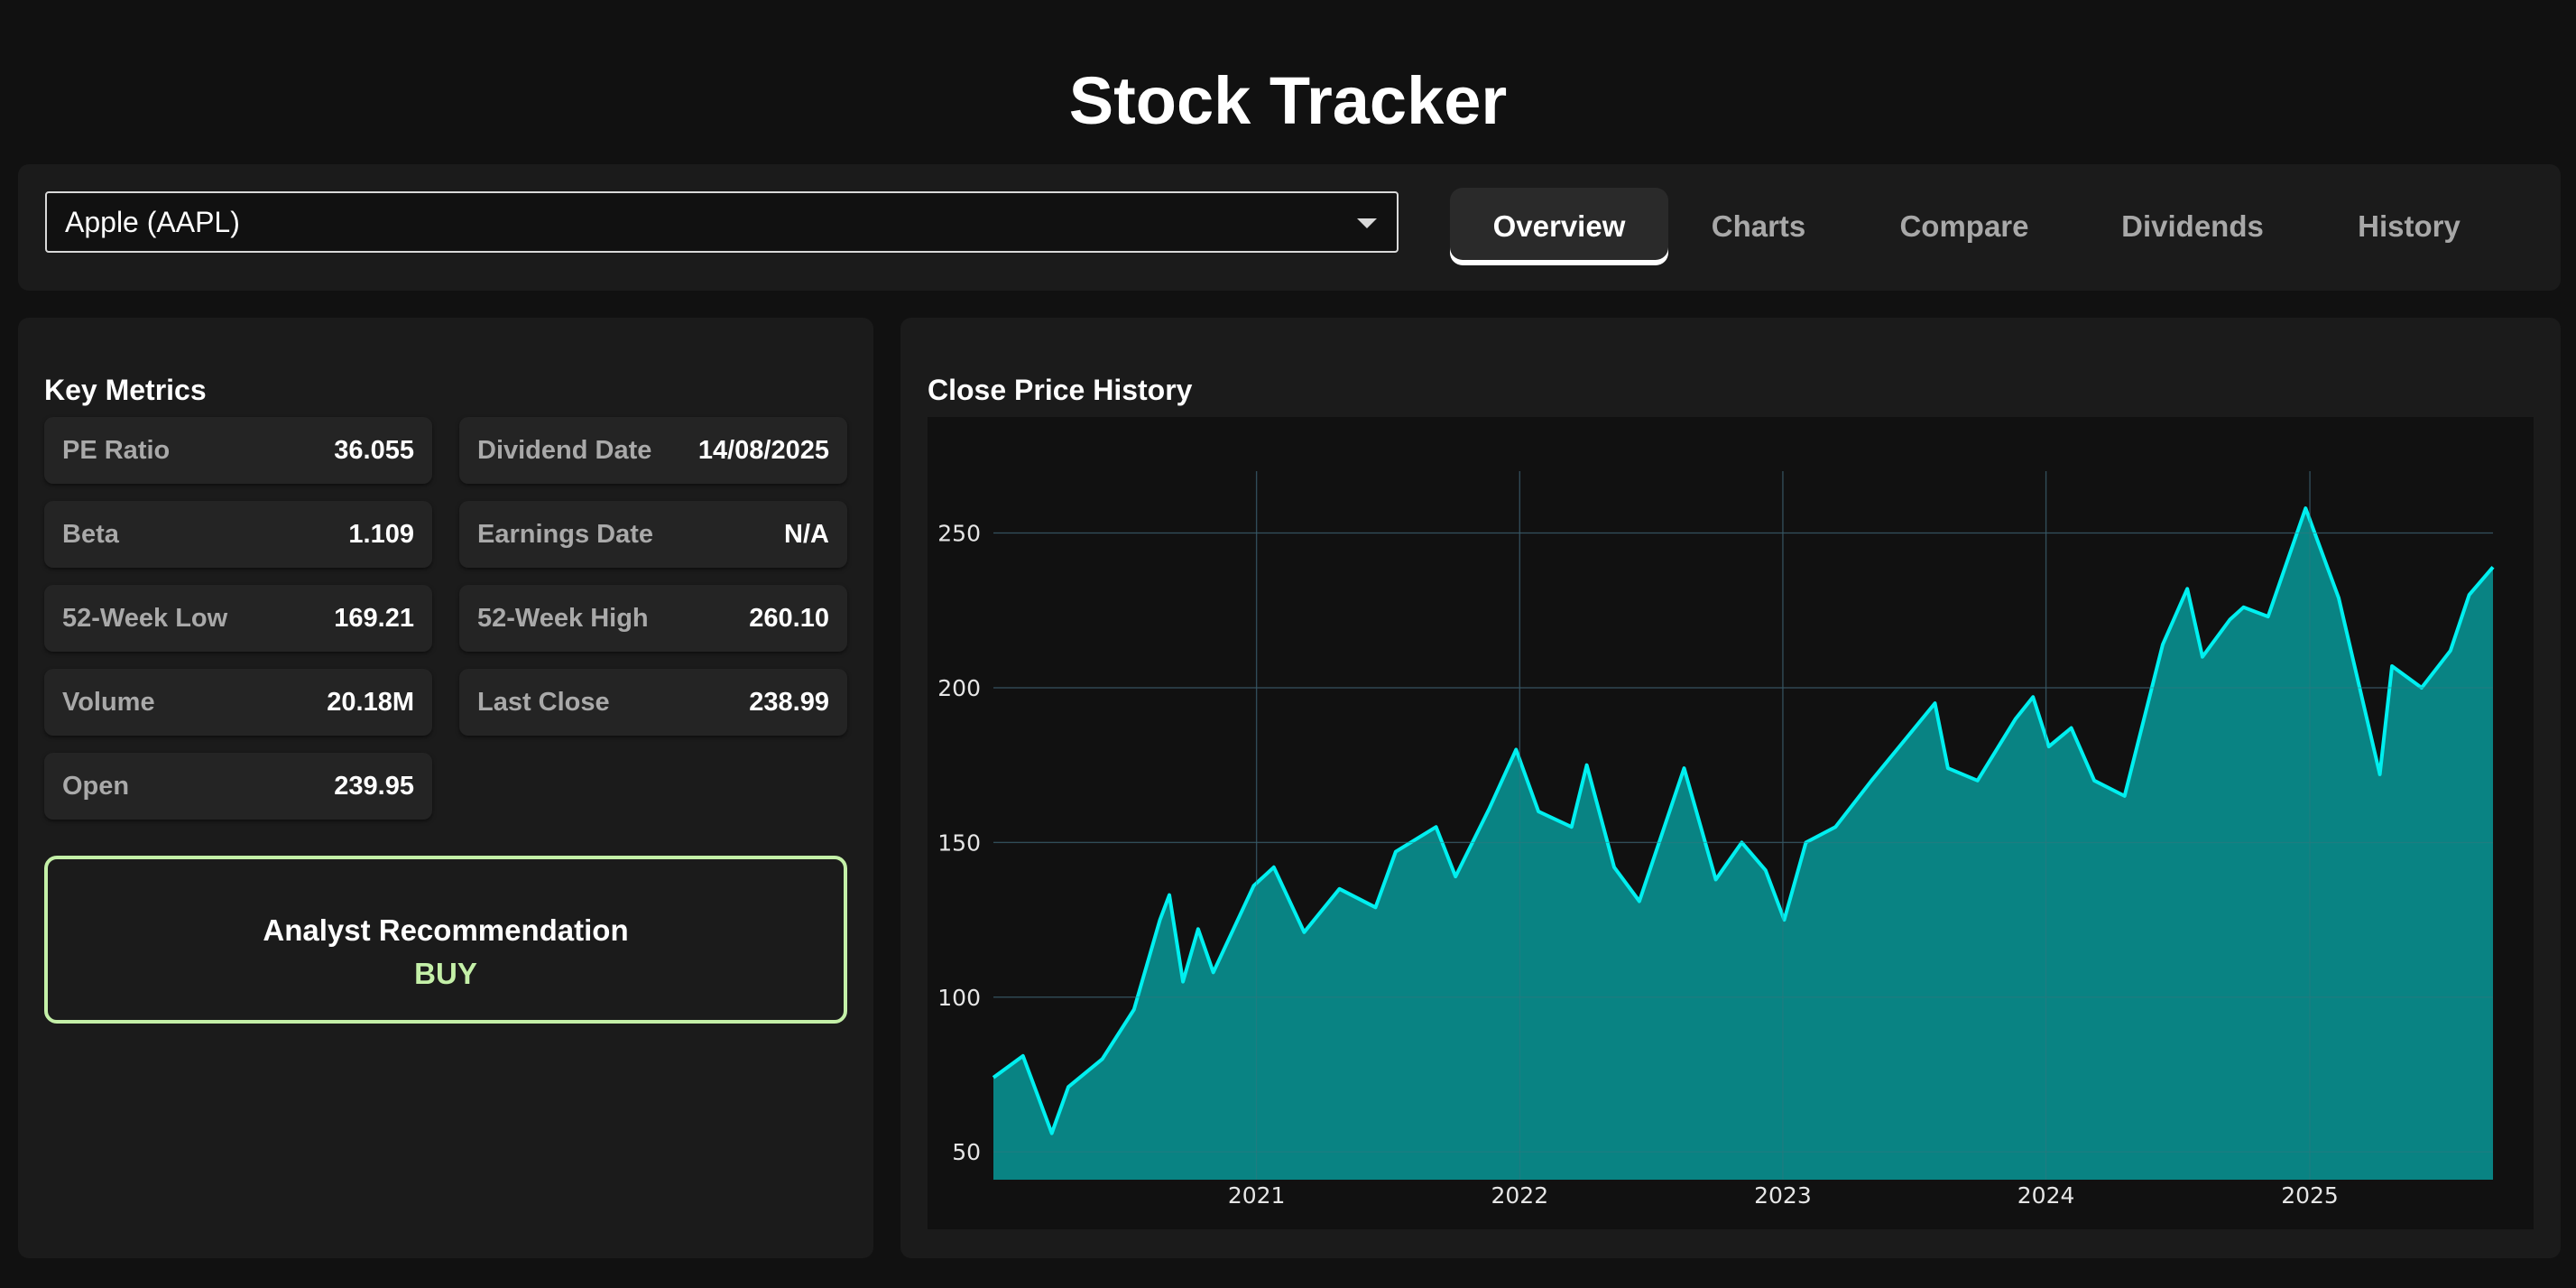 The width and height of the screenshot is (2576, 1288). I want to click on tab-history: History, so click(2409, 226).